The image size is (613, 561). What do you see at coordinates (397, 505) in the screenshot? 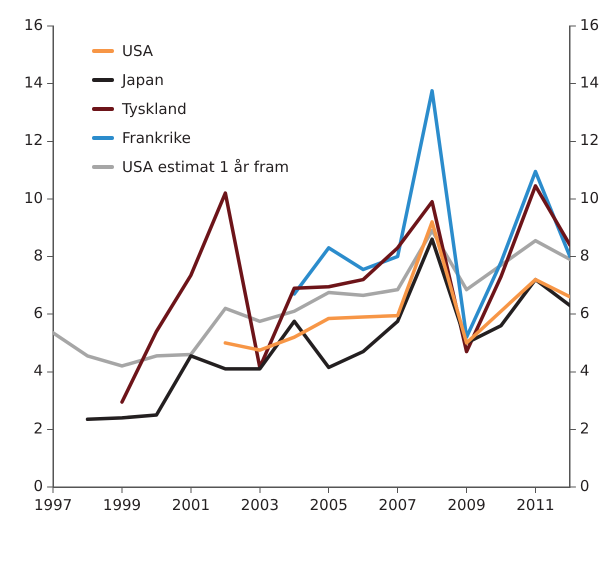
I see `x-tick-label: 2007` at bounding box center [397, 505].